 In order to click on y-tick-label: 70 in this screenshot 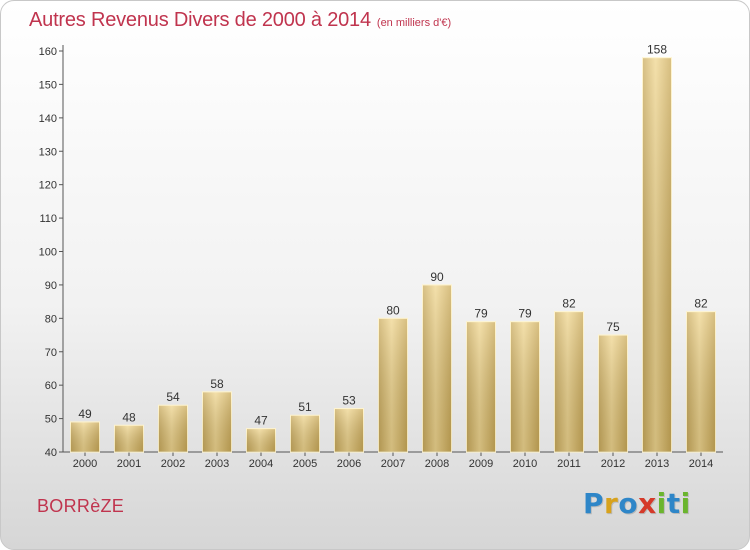, I will do `click(51, 353)`.